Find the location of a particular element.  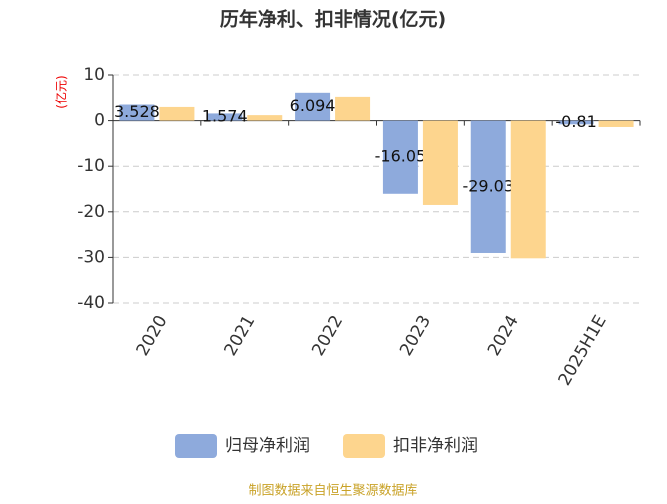

y-tick-label: -30 is located at coordinates (91, 257).